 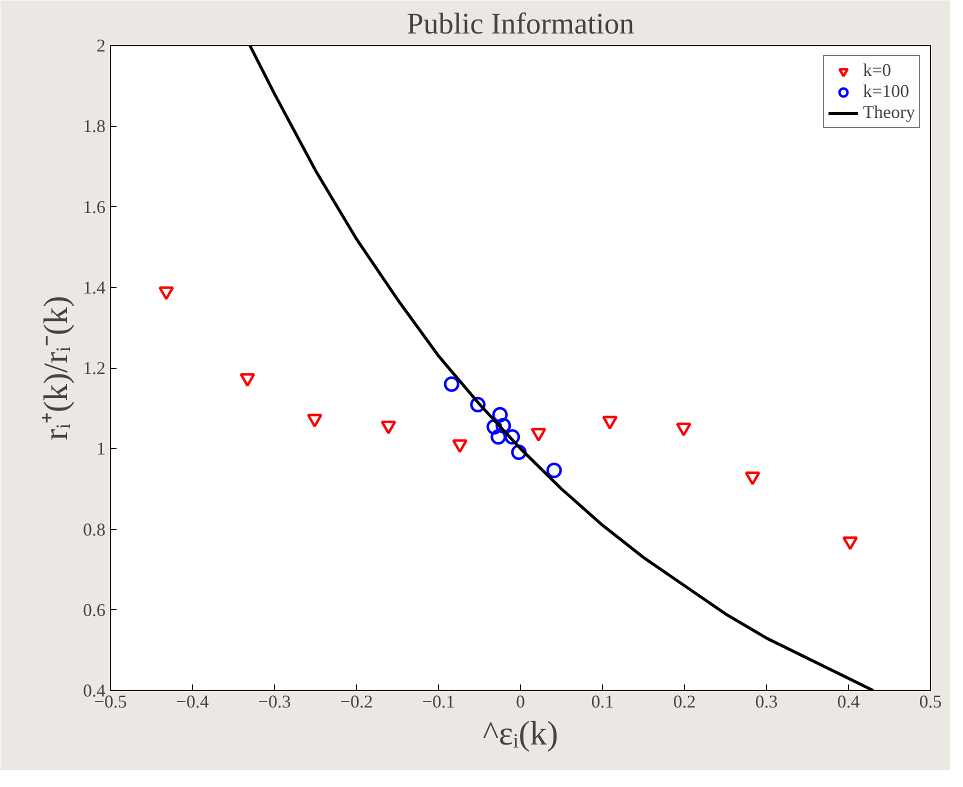 What do you see at coordinates (101, 46) in the screenshot?
I see `y-tick-label: 2` at bounding box center [101, 46].